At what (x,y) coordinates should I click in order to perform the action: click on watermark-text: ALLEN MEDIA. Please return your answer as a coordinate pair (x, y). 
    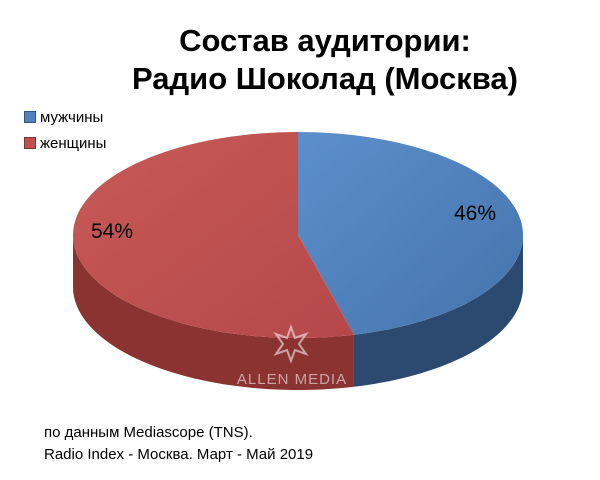
    Looking at the image, I should click on (292, 379).